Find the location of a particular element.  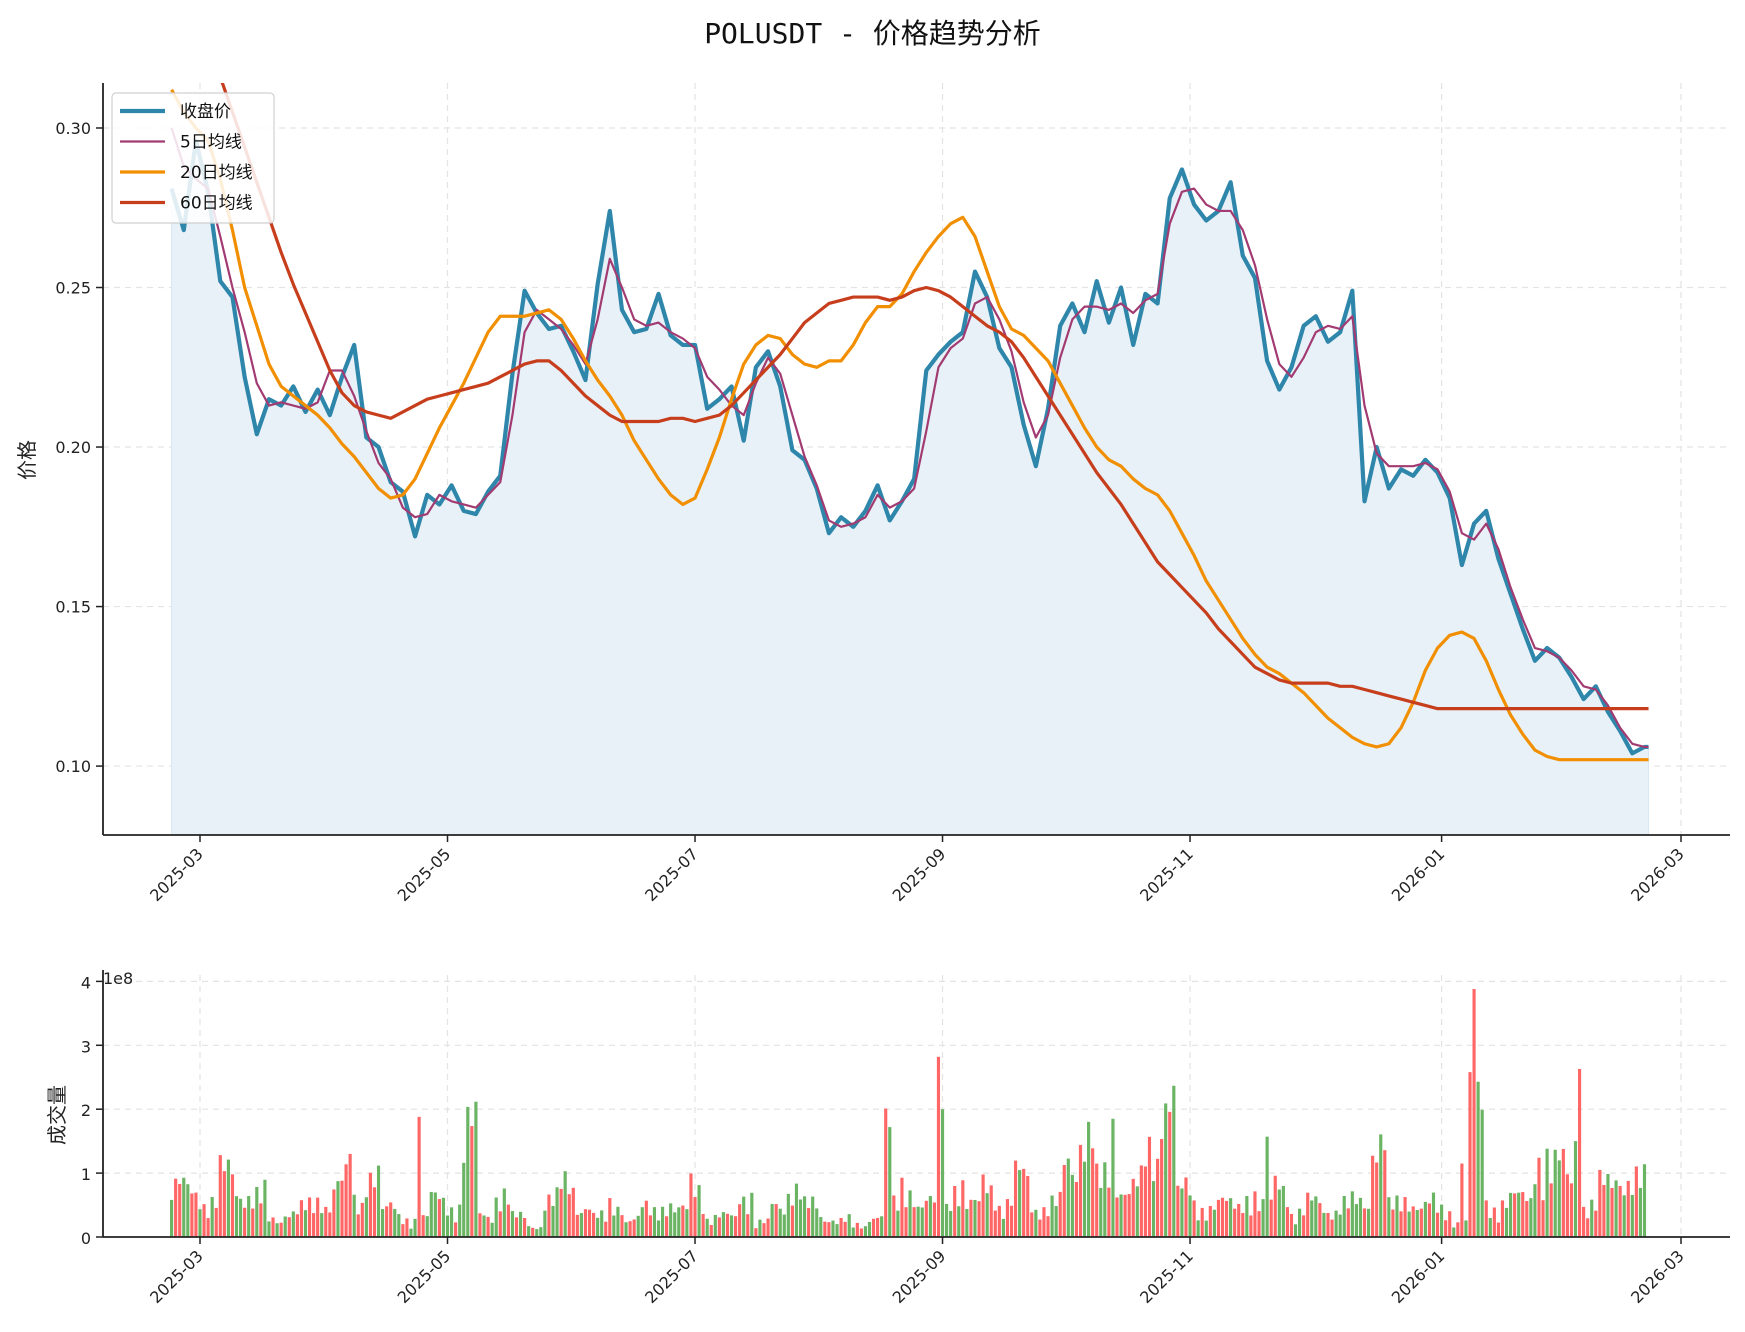

legend-label: 60日均线 is located at coordinates (216, 204).